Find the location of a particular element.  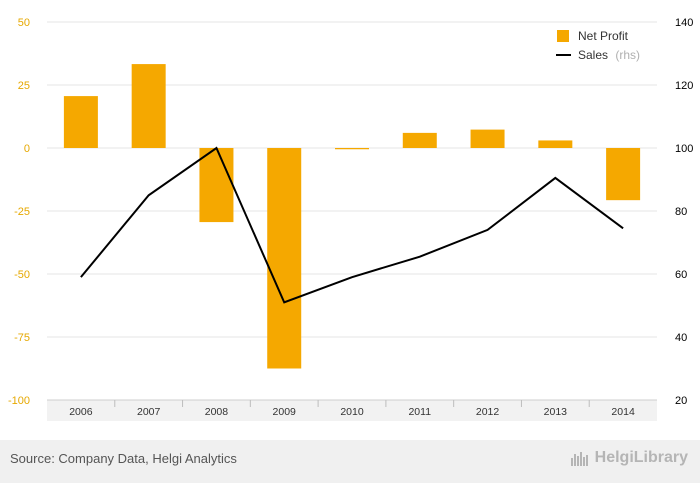

x-axis-band is located at coordinates (352, 410).